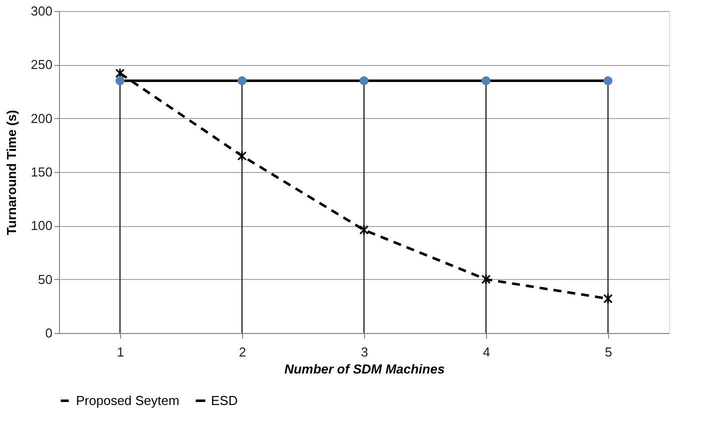  I want to click on y-tick-label: 250, so click(41, 64).